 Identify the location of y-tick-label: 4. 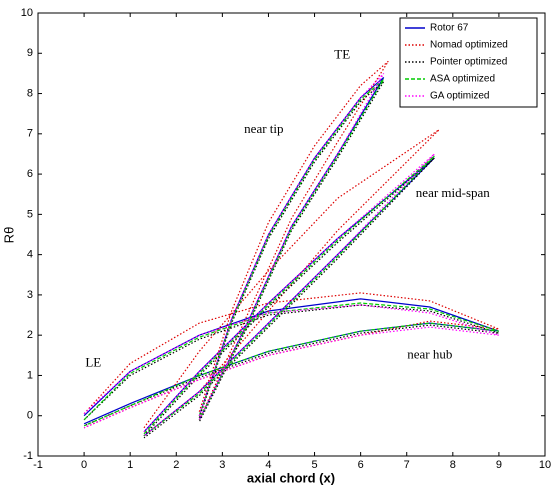
(30, 255).